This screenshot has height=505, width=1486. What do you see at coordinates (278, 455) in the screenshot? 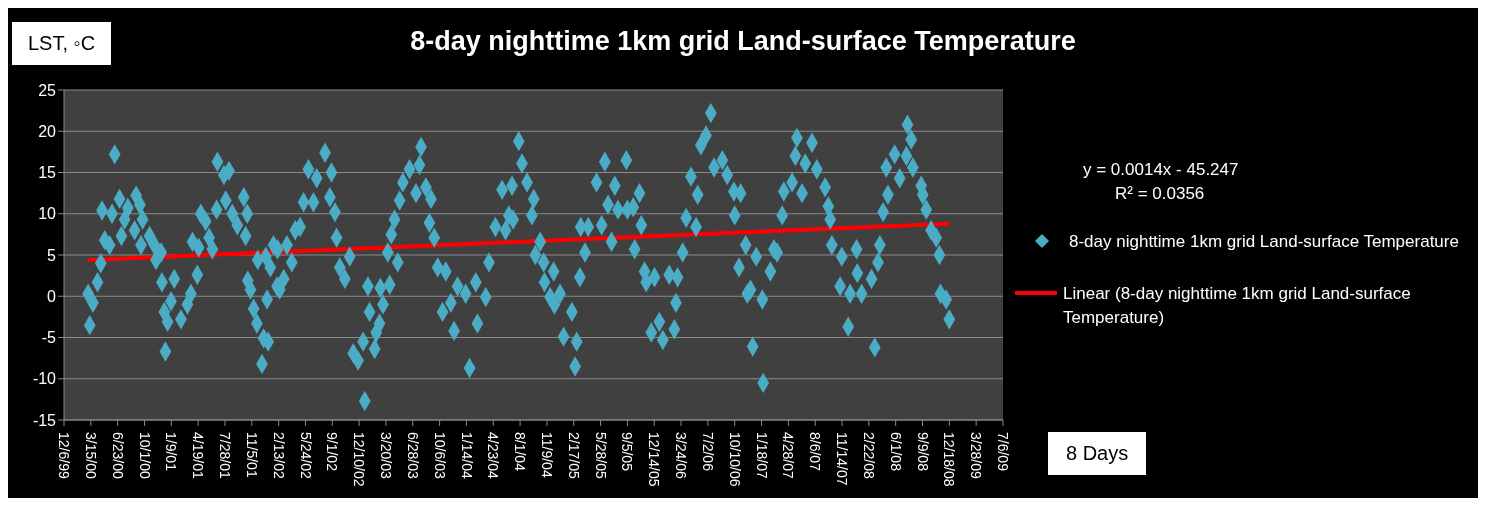
I see `x-tick-label: 2/13/02` at bounding box center [278, 455].